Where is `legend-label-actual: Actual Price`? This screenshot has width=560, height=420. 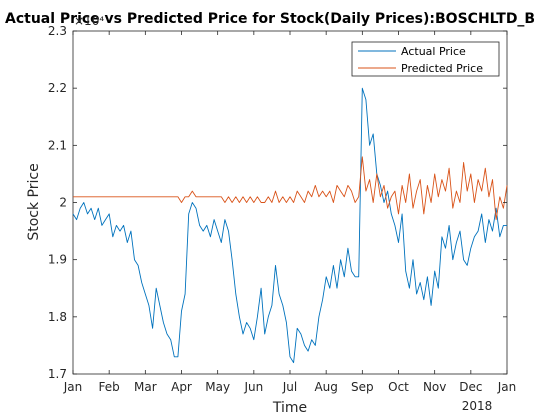
legend-label-actual: Actual Price is located at coordinates (433, 51).